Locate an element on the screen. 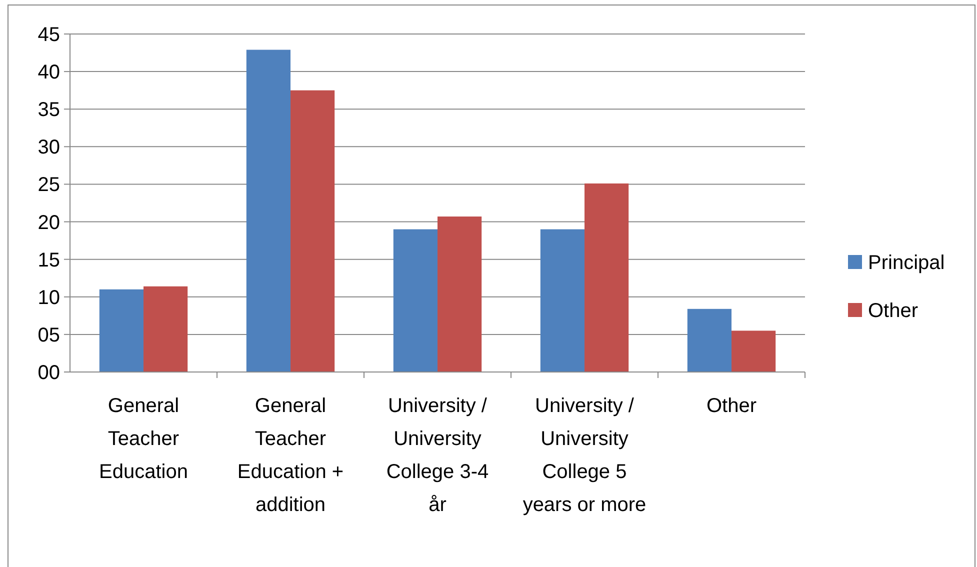 The image size is (977, 567). x-tick-label: University / University College 5 years or more is located at coordinates (584, 455).